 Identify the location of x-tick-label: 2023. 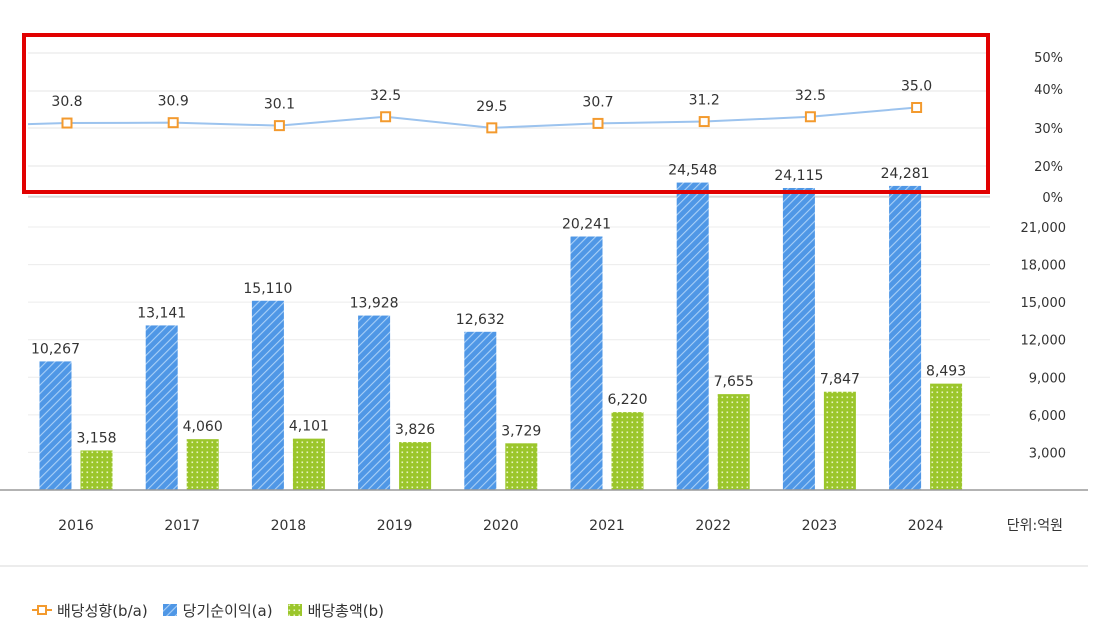
(820, 526).